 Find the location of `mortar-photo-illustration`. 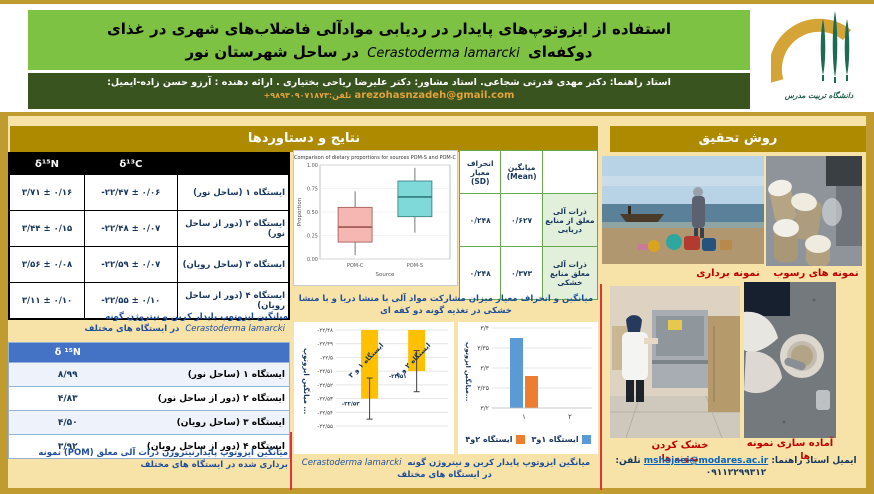

mortar-photo-illustration is located at coordinates (790, 360).